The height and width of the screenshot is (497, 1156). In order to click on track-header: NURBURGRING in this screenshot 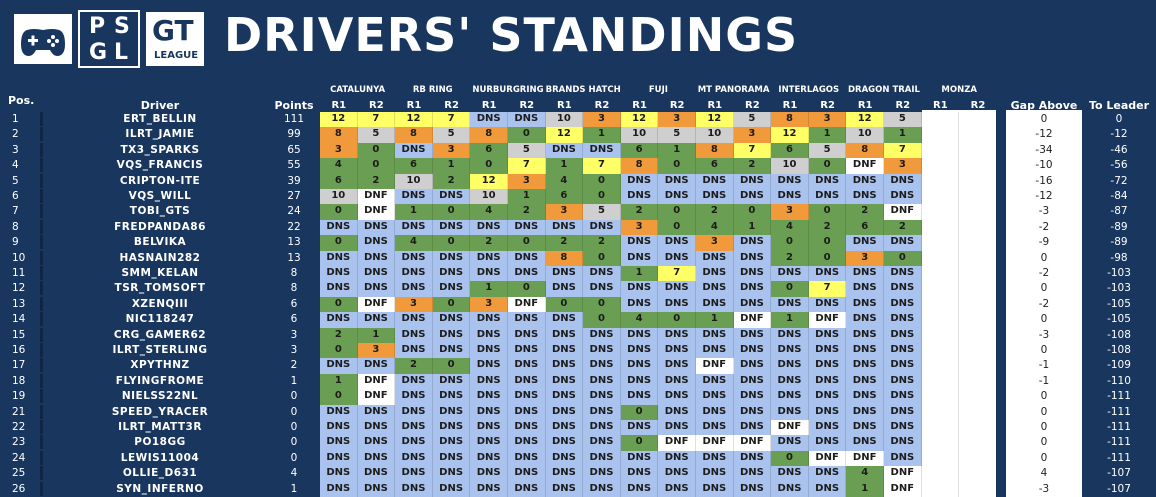, I will do `click(508, 90)`.